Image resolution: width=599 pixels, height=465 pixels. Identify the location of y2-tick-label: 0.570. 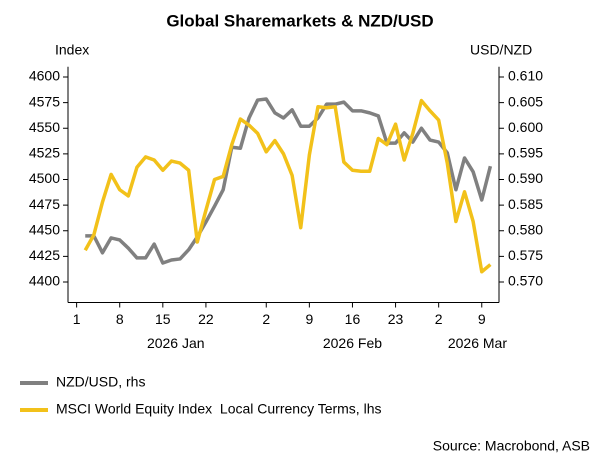
(525, 281).